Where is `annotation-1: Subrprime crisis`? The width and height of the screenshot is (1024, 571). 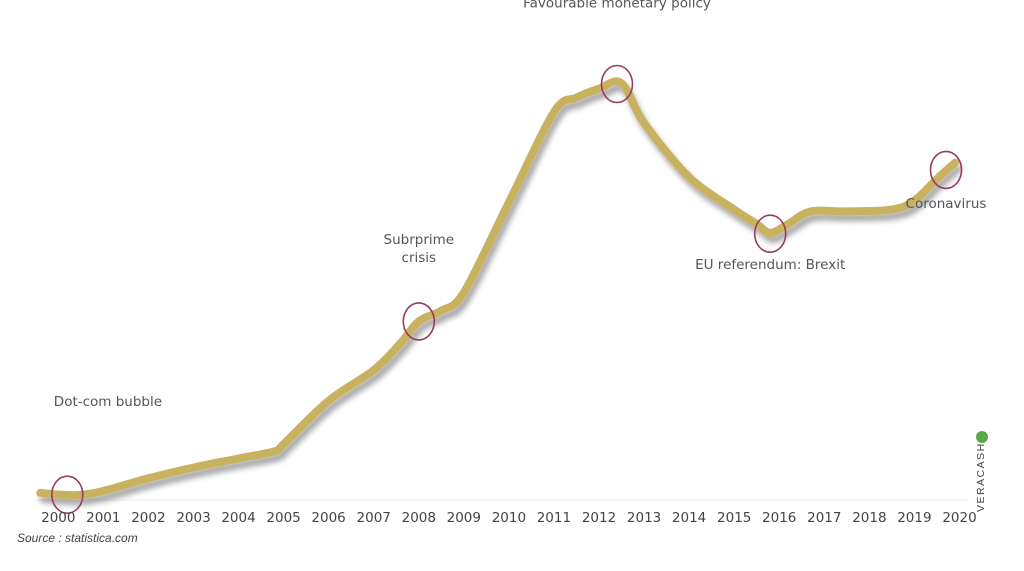 annotation-1: Subrprime crisis is located at coordinates (419, 249).